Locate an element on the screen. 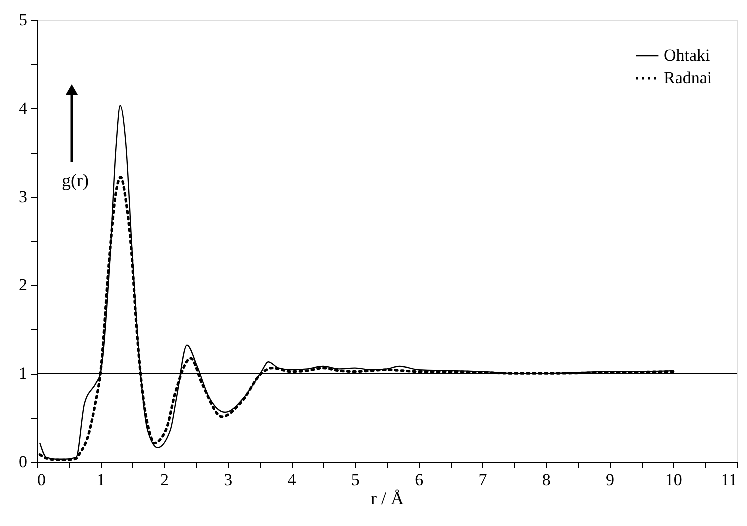  y-tick-label: 0 is located at coordinates (23, 462).